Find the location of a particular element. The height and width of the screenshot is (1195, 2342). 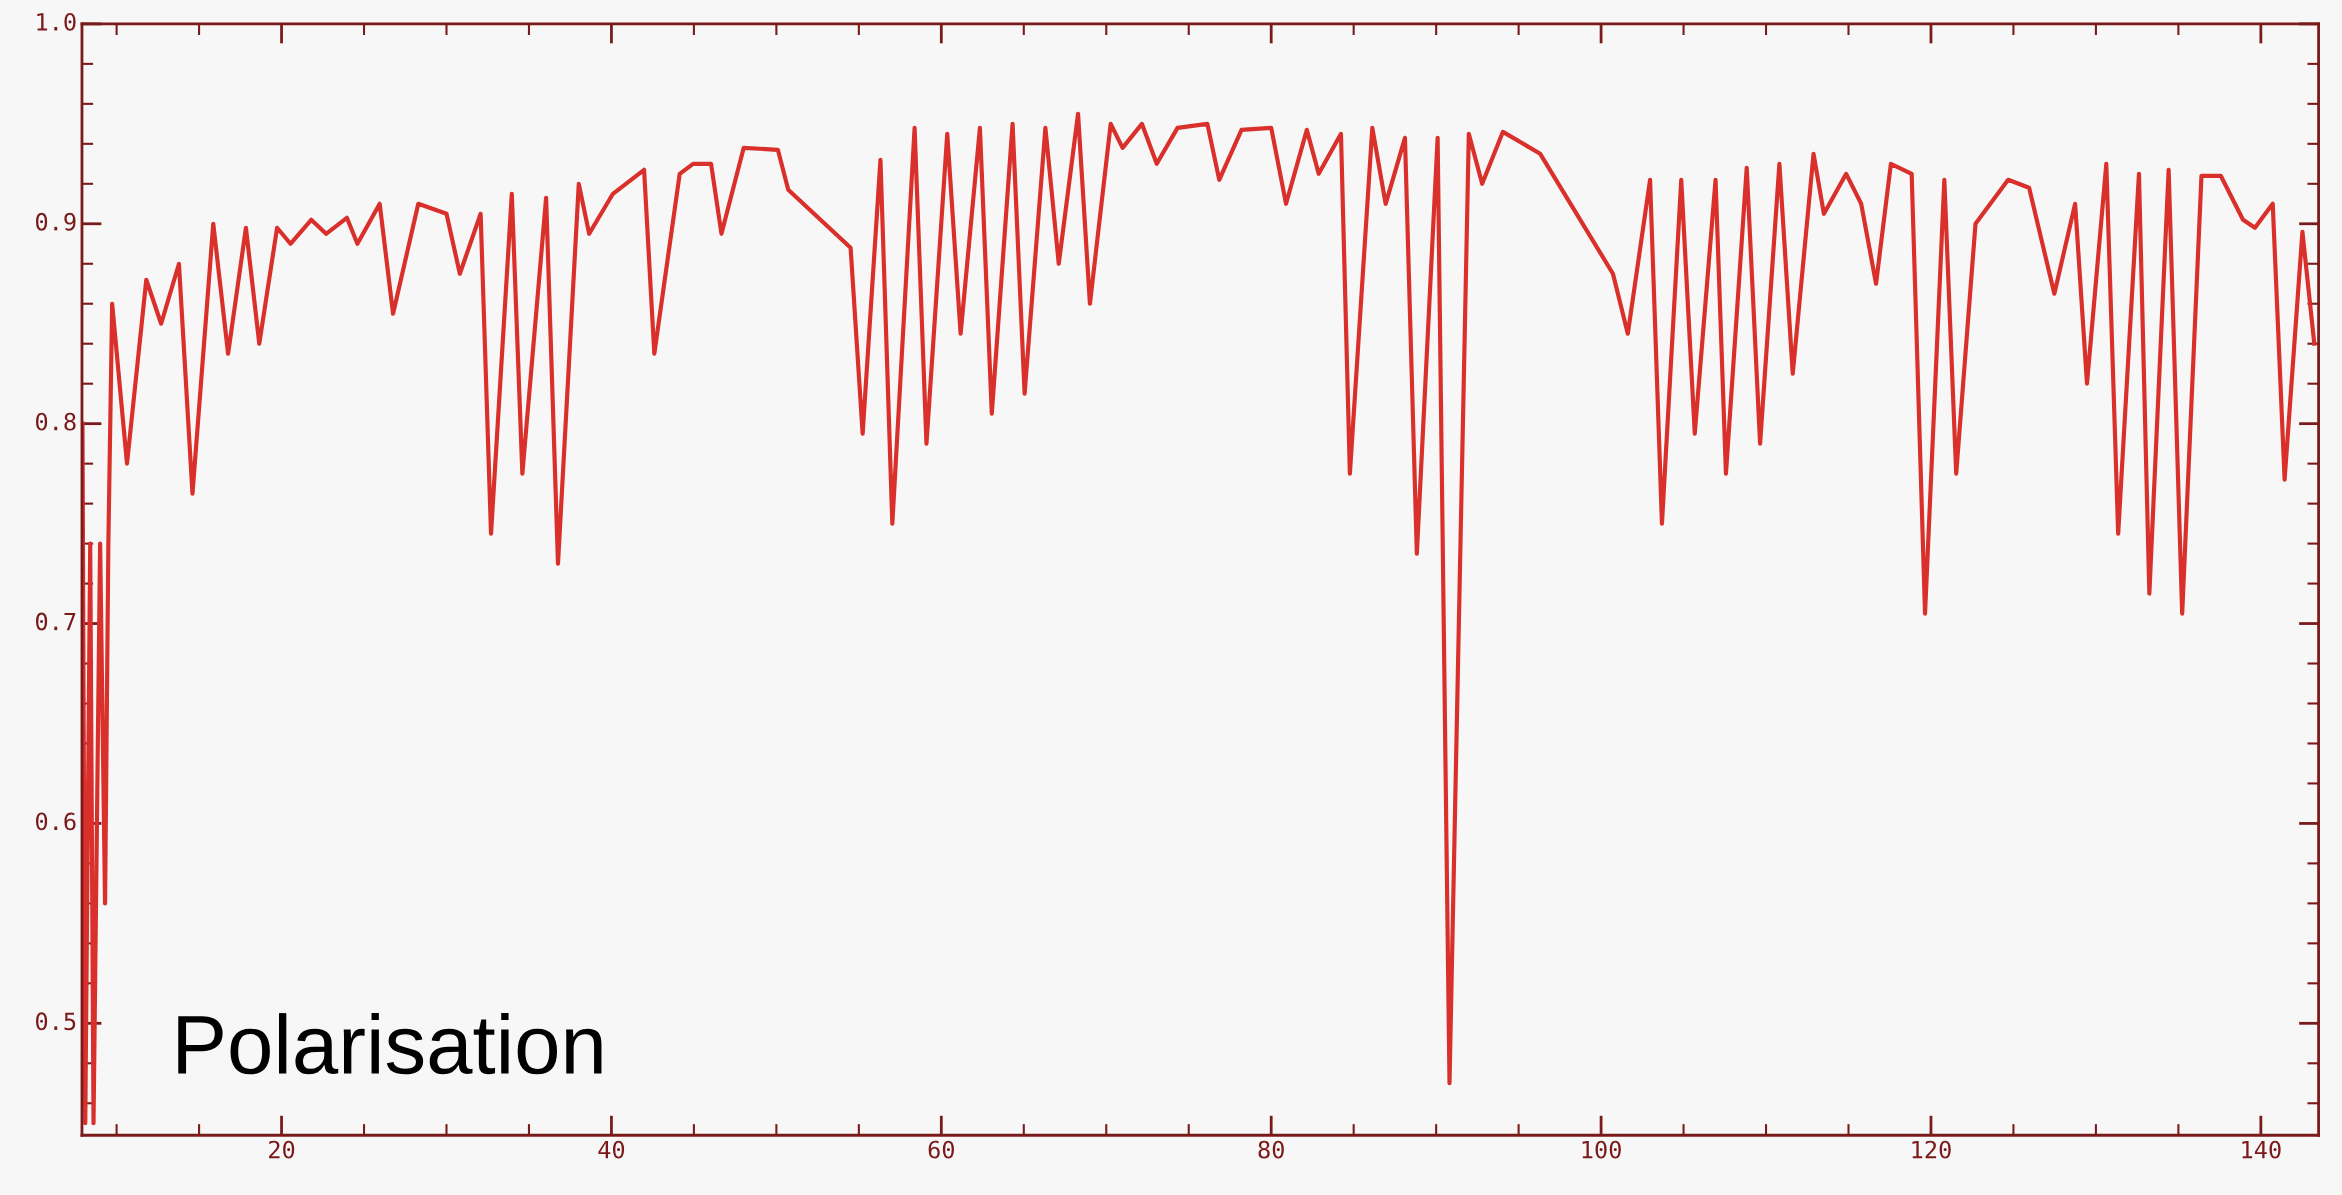

y-tick-label: 0.5 is located at coordinates (56, 1021).